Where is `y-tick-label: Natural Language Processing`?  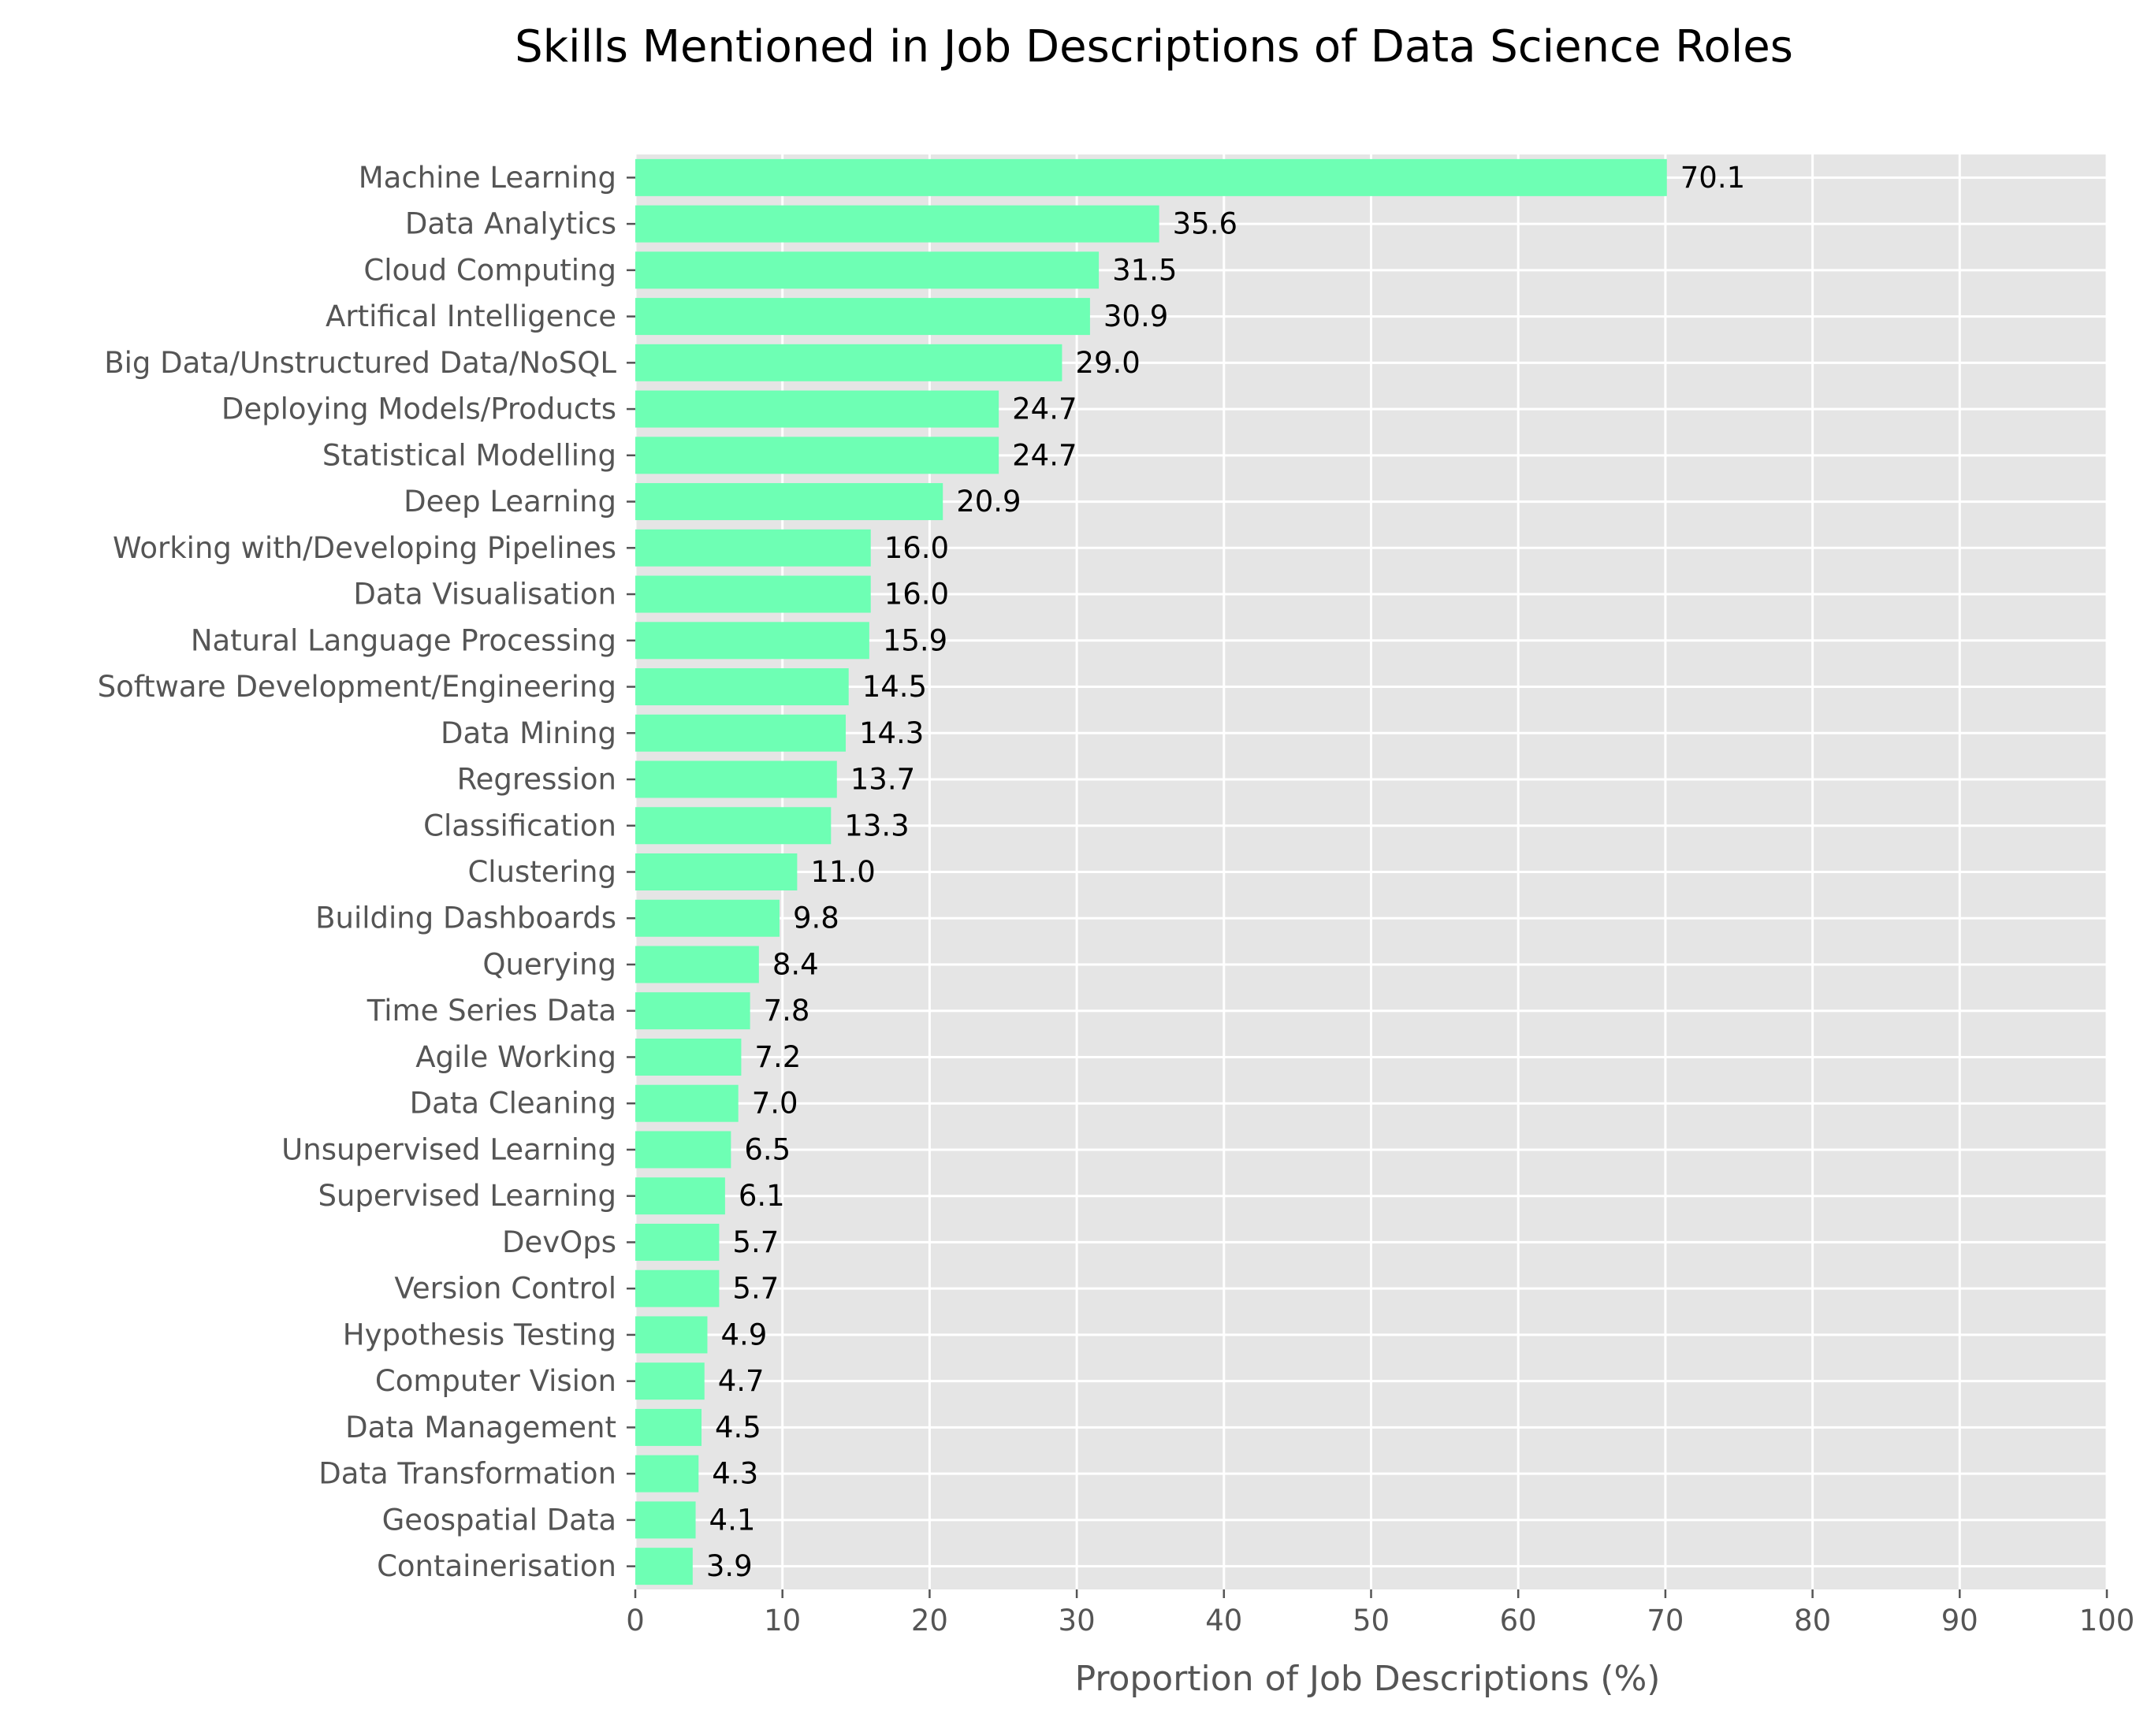
y-tick-label: Natural Language Processing is located at coordinates (403, 640).